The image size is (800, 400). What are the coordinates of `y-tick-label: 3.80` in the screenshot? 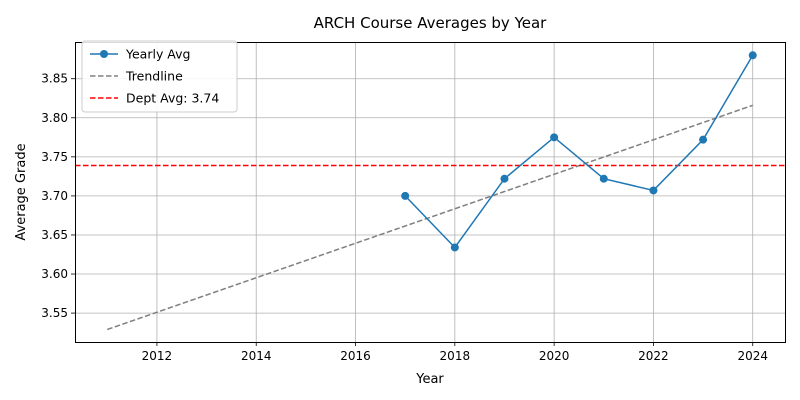 It's located at (54, 118).